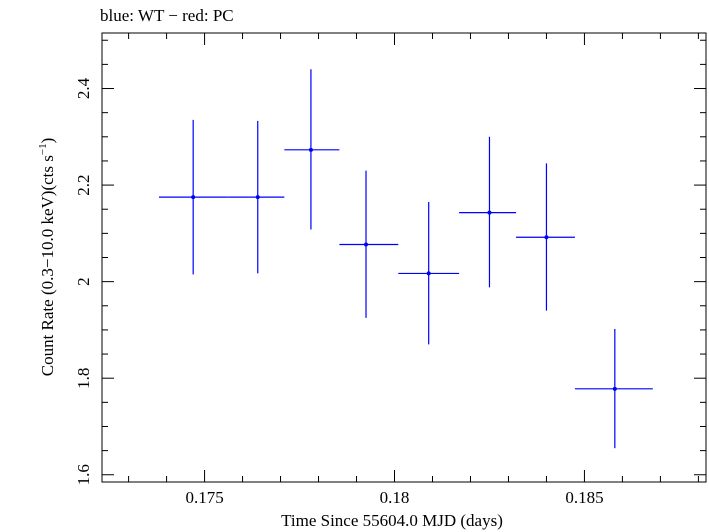 Image resolution: width=709 pixels, height=532 pixels. I want to click on y-axis-label: Count Rate (0.3−10.0 keV)(cts s−1), so click(47, 257).